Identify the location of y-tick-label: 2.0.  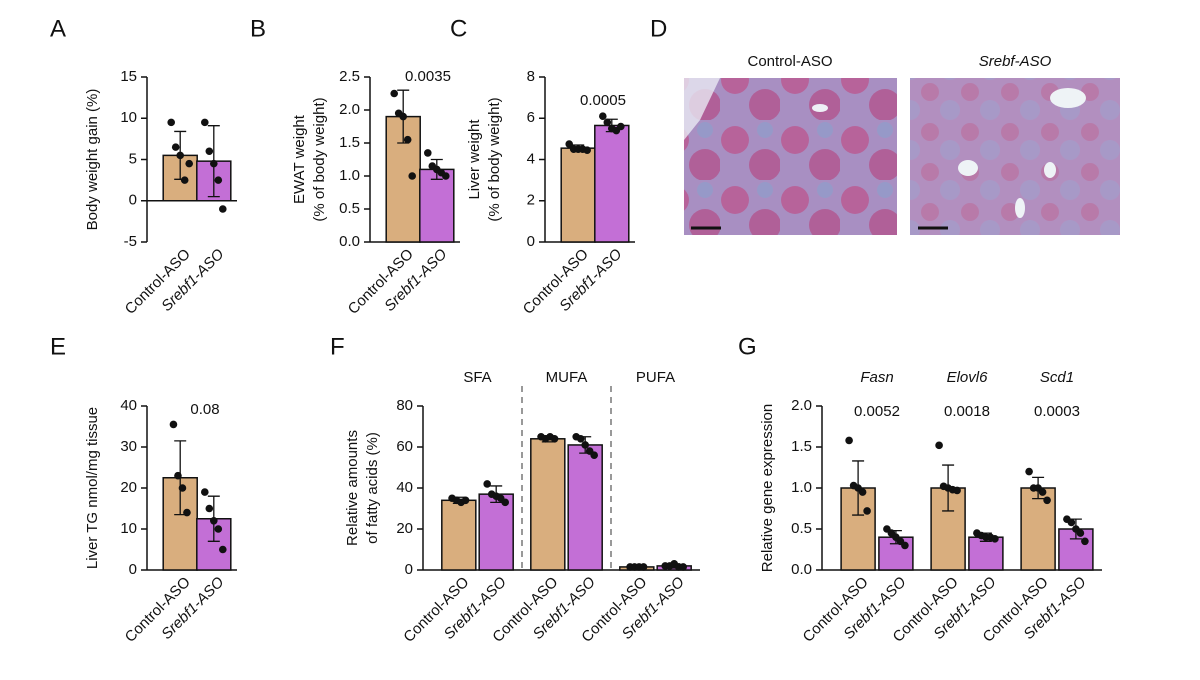
(349, 109).